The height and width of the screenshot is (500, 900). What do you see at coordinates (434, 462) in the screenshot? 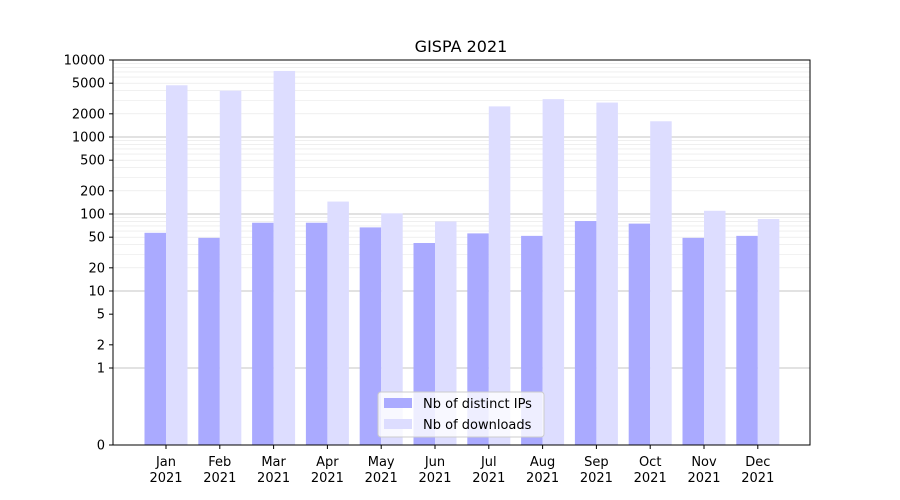
I see `x-tick-label-line: Jun` at bounding box center [434, 462].